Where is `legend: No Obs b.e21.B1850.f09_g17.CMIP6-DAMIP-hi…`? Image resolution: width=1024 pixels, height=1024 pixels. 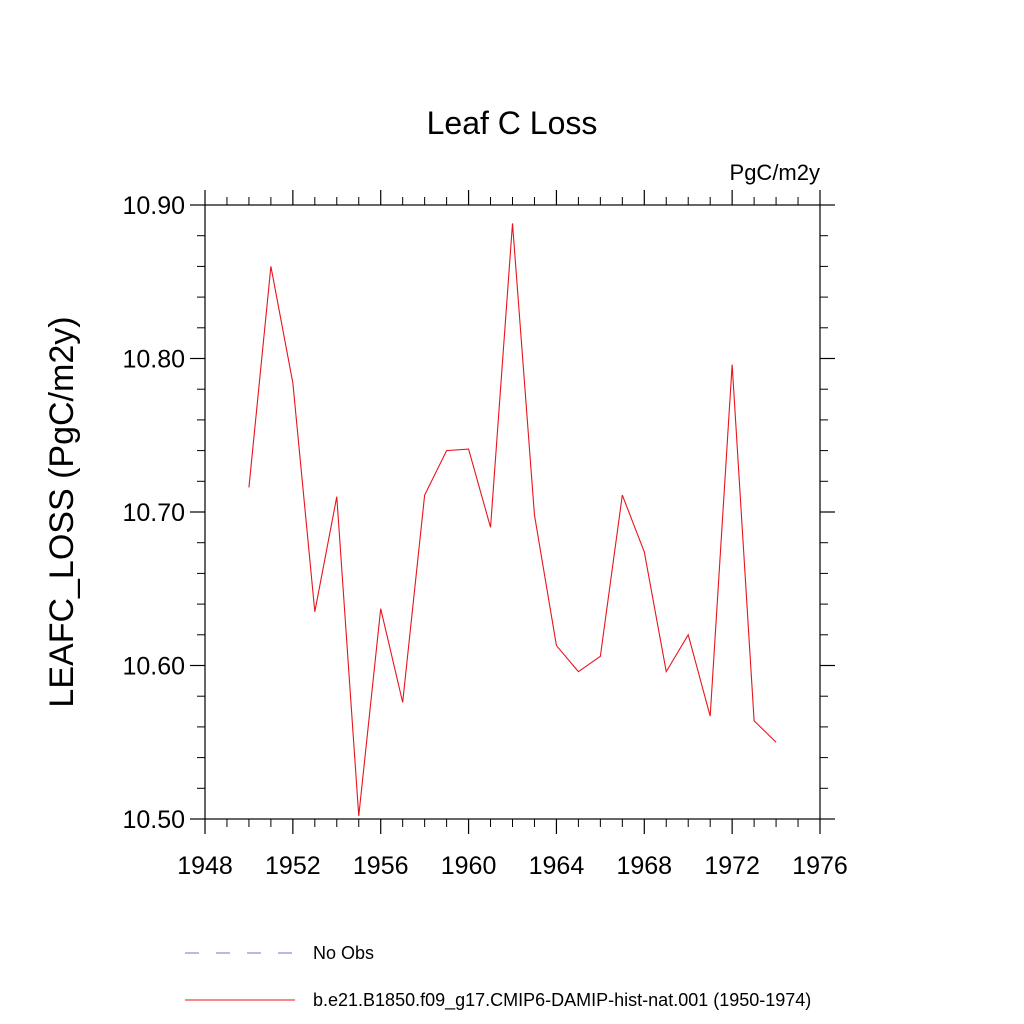 legend: No Obs b.e21.B1850.f09_g17.CMIP6-DAMIP-hi… is located at coordinates (498, 977).